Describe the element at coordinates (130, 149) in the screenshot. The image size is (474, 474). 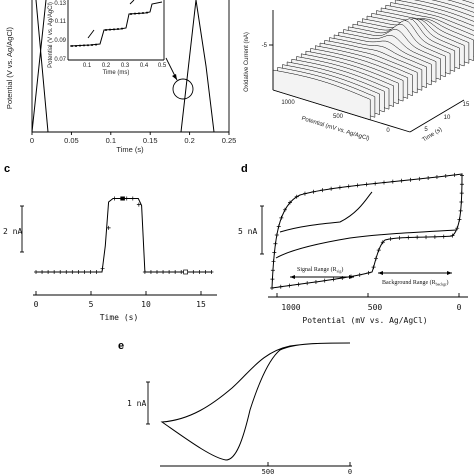
I see `panel-a-x-label: Time (s)` at that location.